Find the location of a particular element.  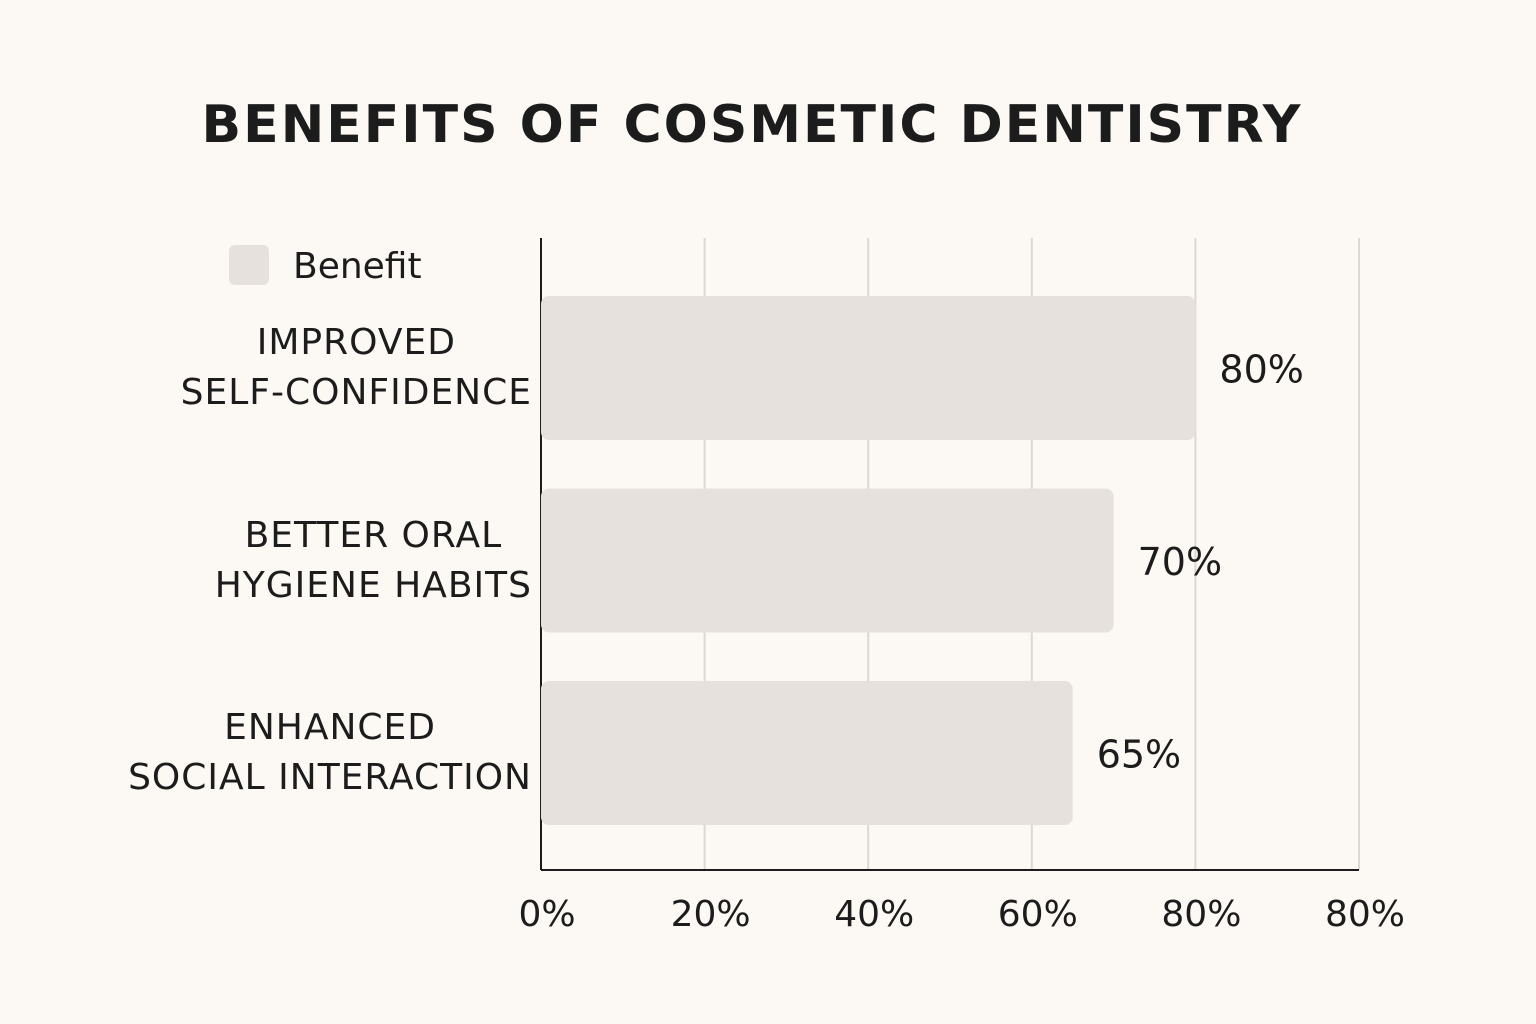

value-label: 70% is located at coordinates (1180, 562).